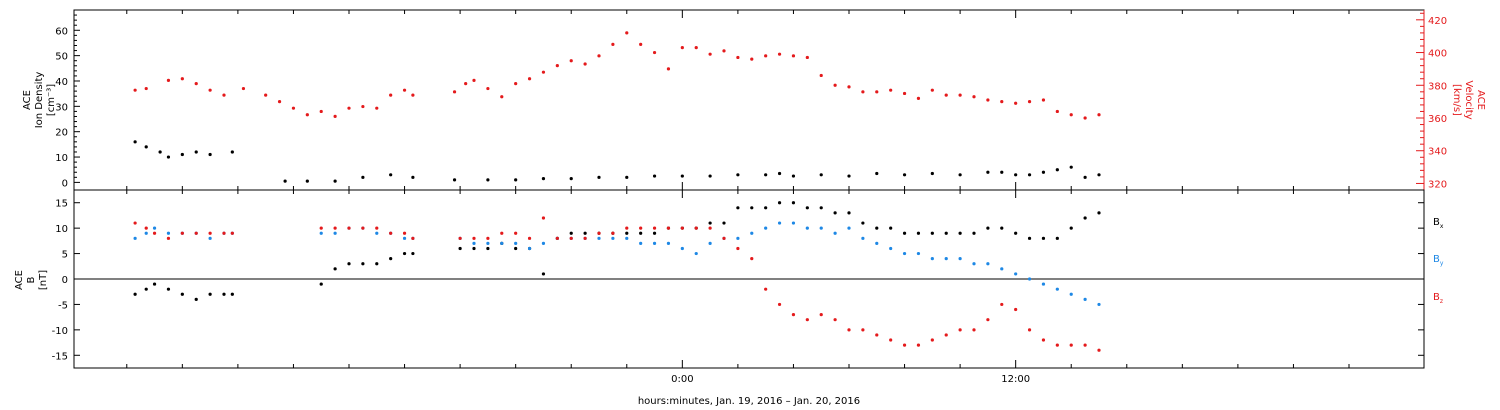 The height and width of the screenshot is (410, 1500). Describe the element at coordinates (1456, 100) in the screenshot. I see `velocity-label-line3: [km/s]` at that location.